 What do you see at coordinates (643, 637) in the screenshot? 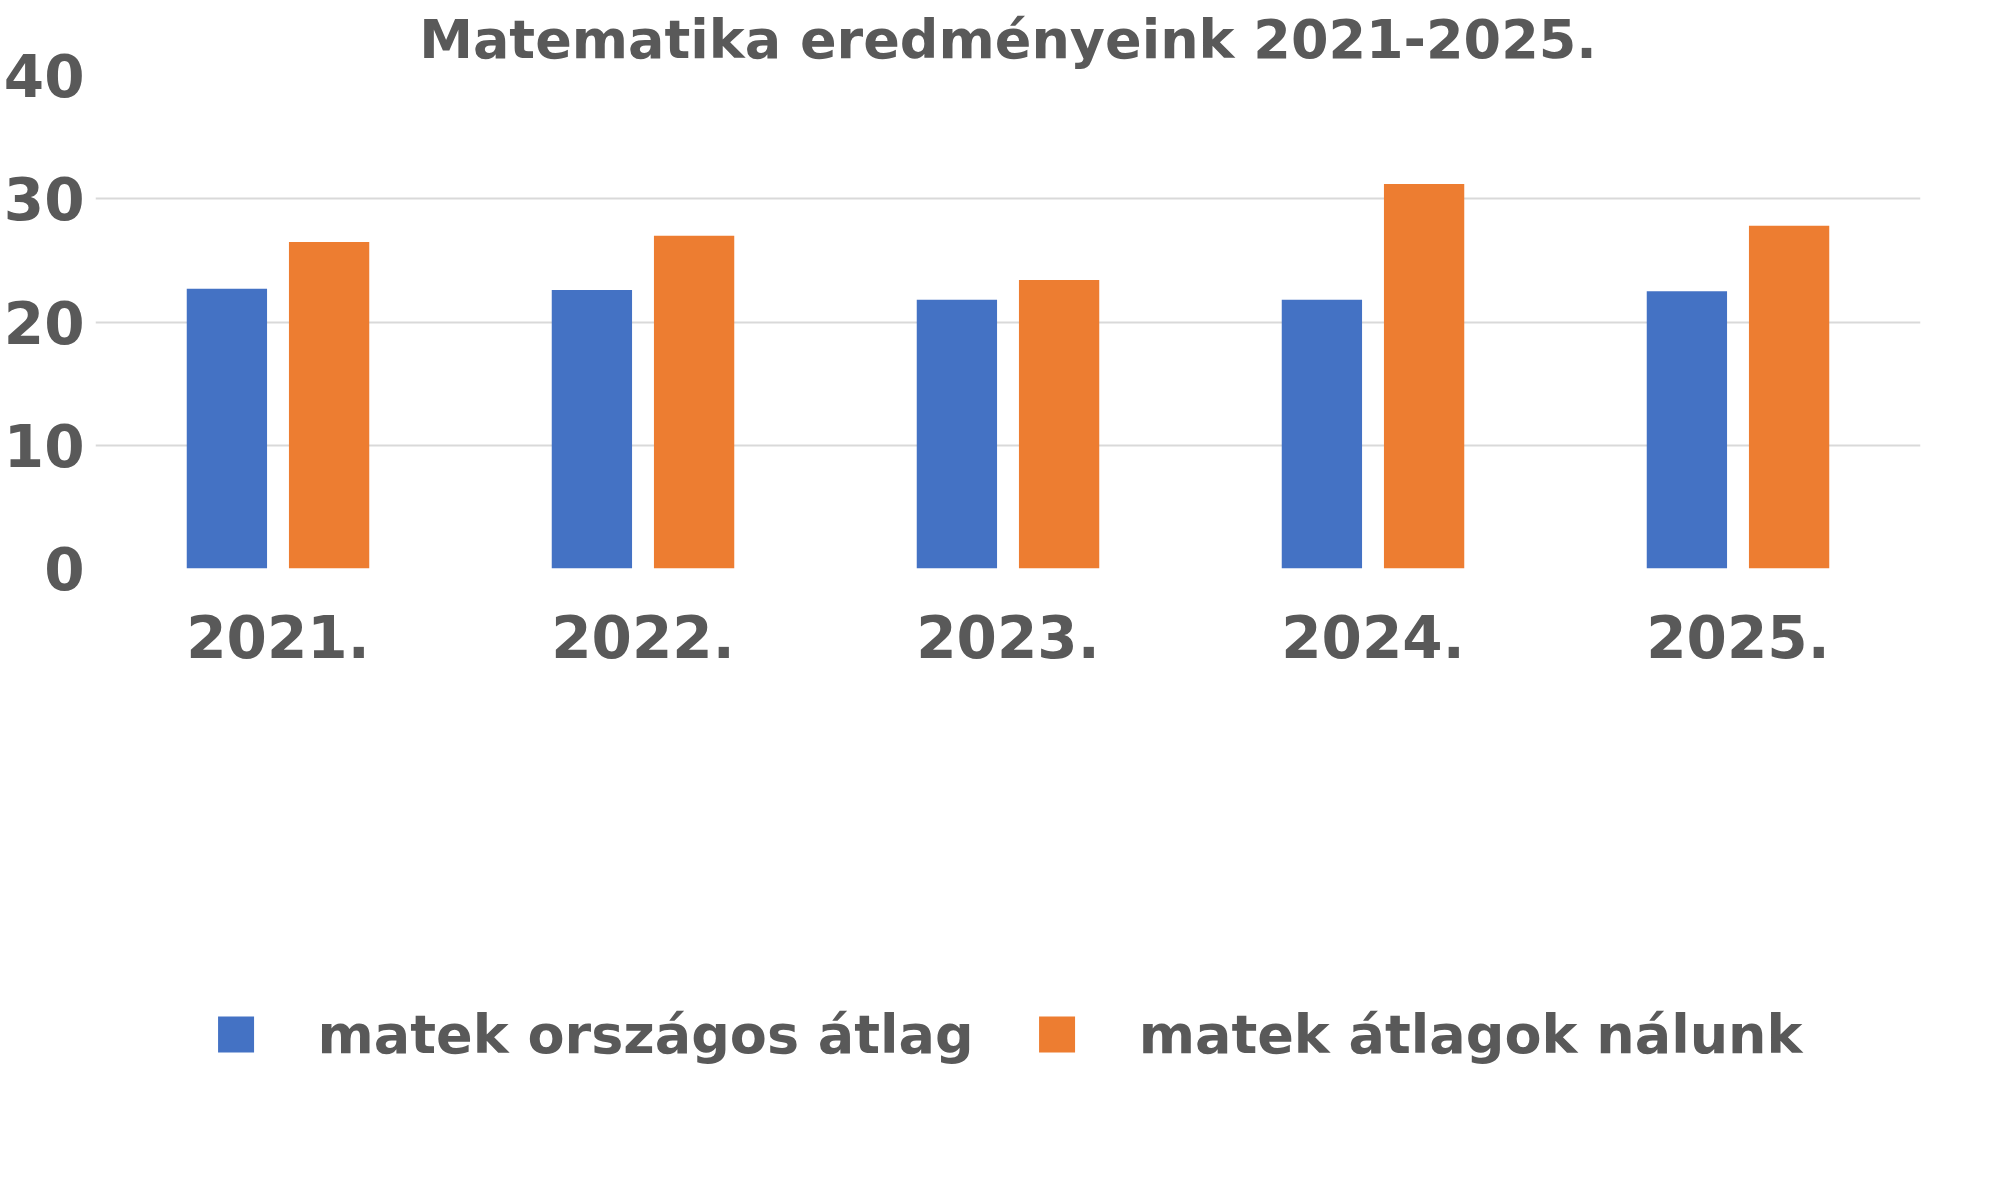
I see `x-tick-label: 2022.` at bounding box center [643, 637].